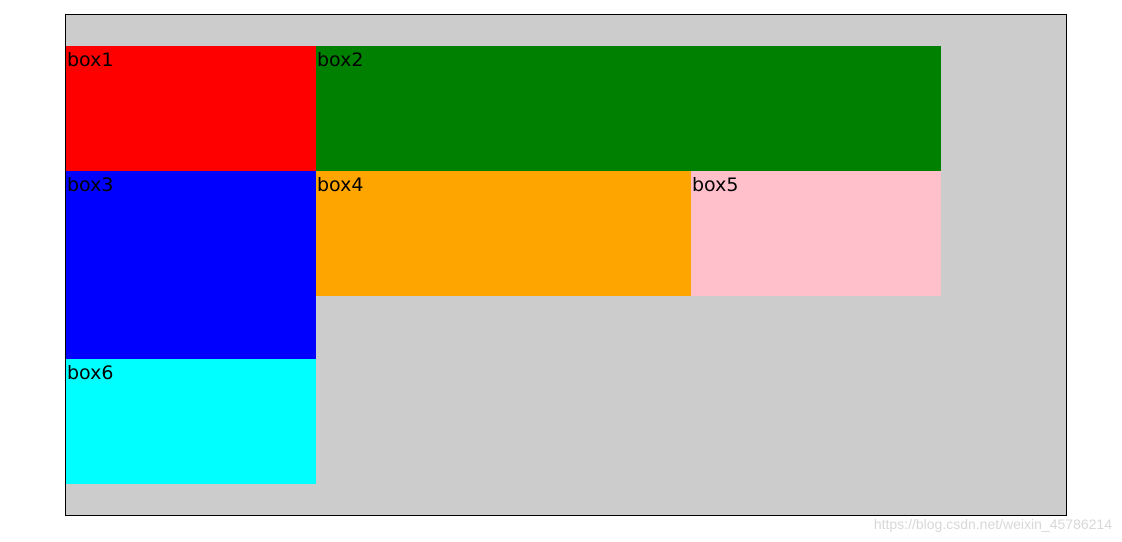  What do you see at coordinates (191, 421) in the screenshot?
I see `box6: box6` at bounding box center [191, 421].